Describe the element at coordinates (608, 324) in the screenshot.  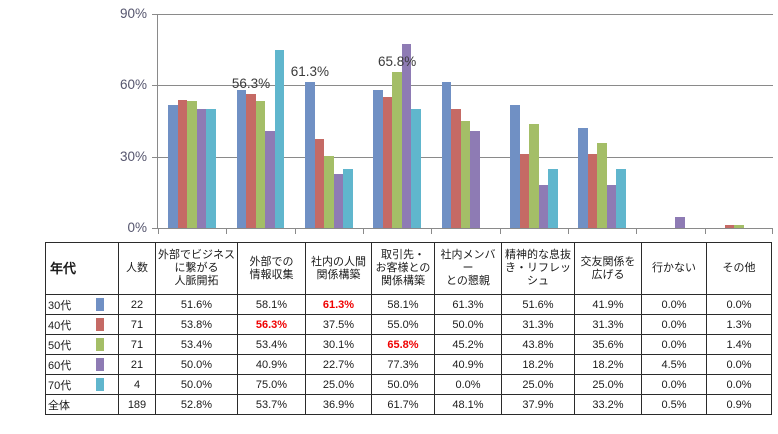
I see `value-cell: 31.3%` at that location.